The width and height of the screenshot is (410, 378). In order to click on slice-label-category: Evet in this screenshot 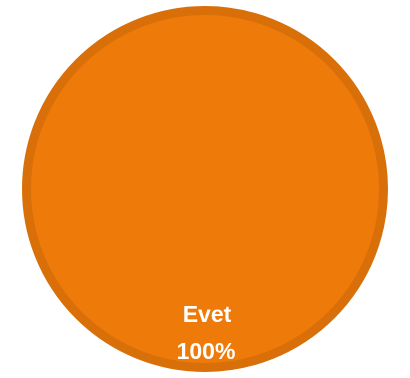, I will do `click(207, 314)`.